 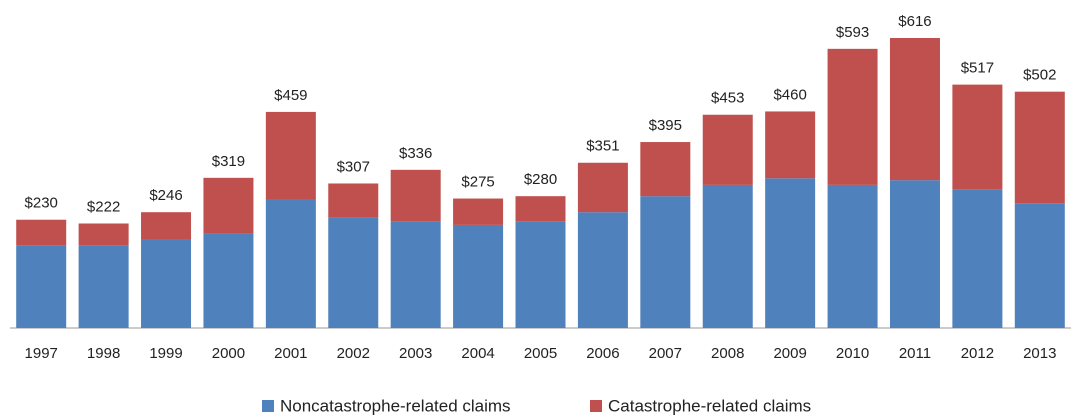 I want to click on legend-label: Catastrophe-related claims, so click(x=709, y=405).